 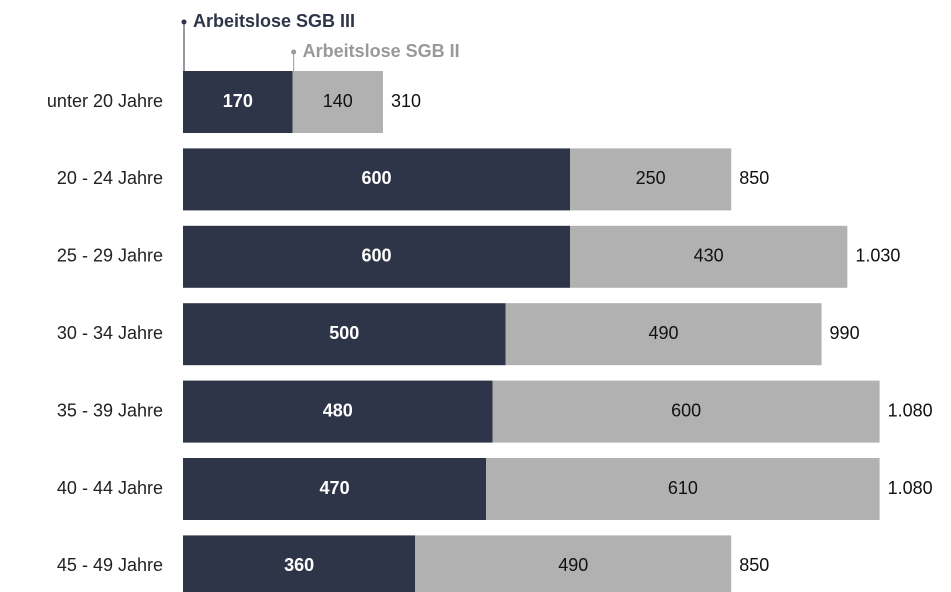 I want to click on value-label: 500, so click(x=344, y=333).